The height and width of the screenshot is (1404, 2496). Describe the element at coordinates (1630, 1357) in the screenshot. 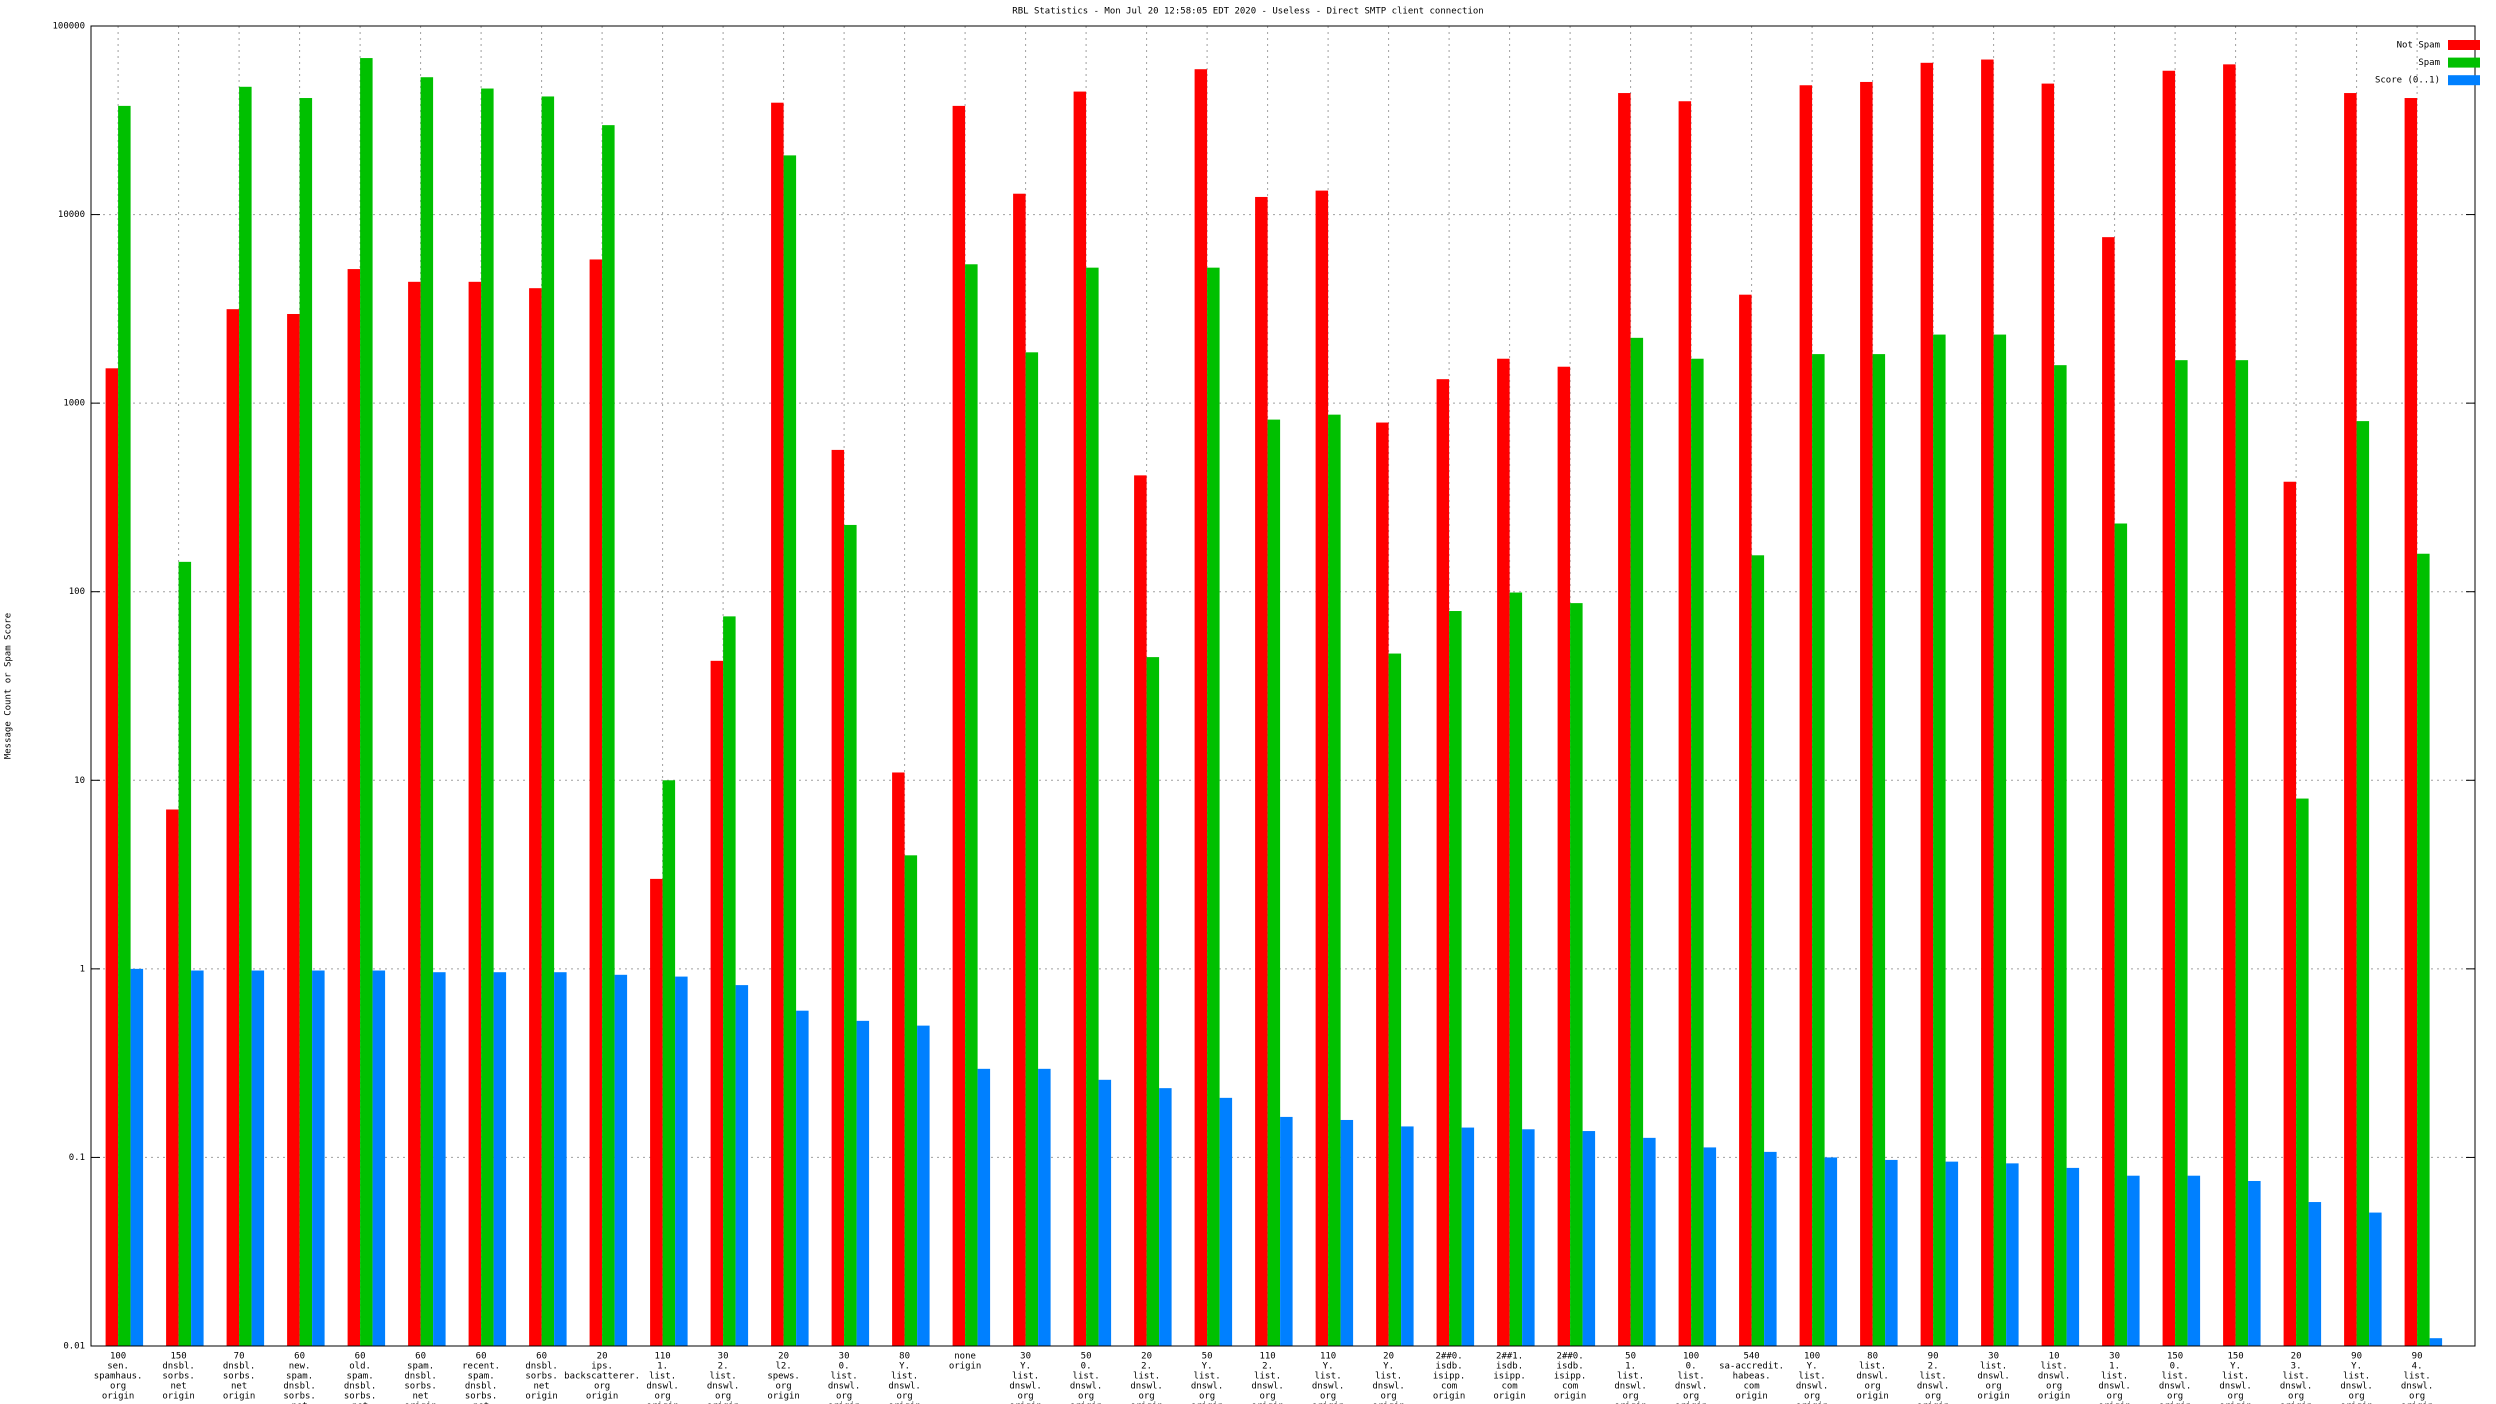

I see `x-tick-label: 50` at that location.